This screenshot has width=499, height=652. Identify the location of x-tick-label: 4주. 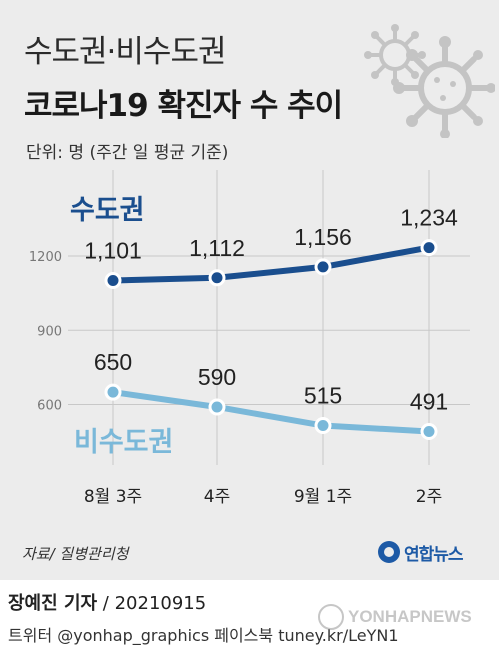
(217, 497).